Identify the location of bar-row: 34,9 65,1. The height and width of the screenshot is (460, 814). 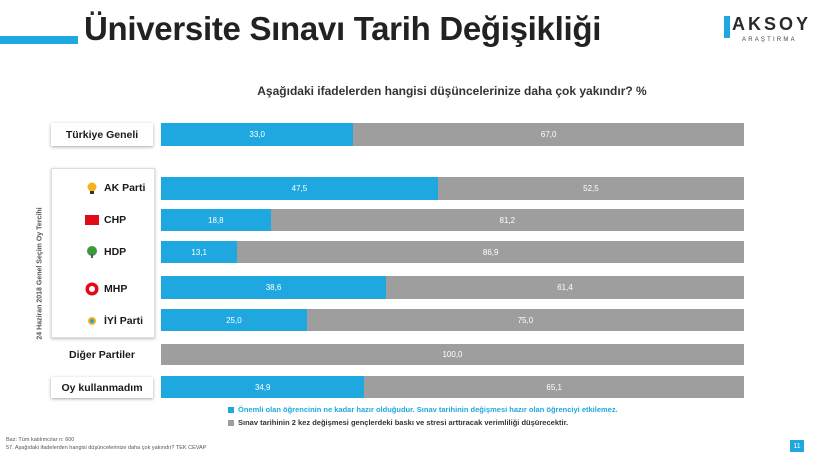
(452, 387).